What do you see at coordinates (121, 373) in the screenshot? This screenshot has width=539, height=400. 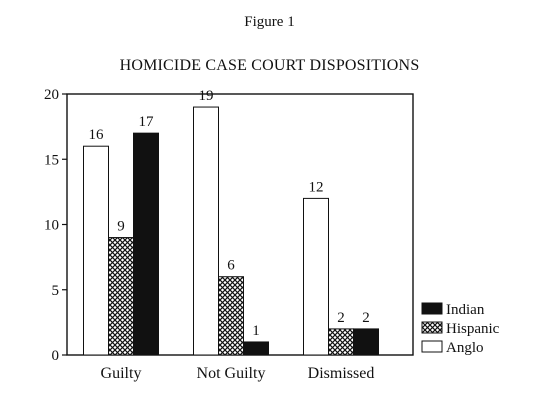 I see `x-category-label: Guilty` at bounding box center [121, 373].